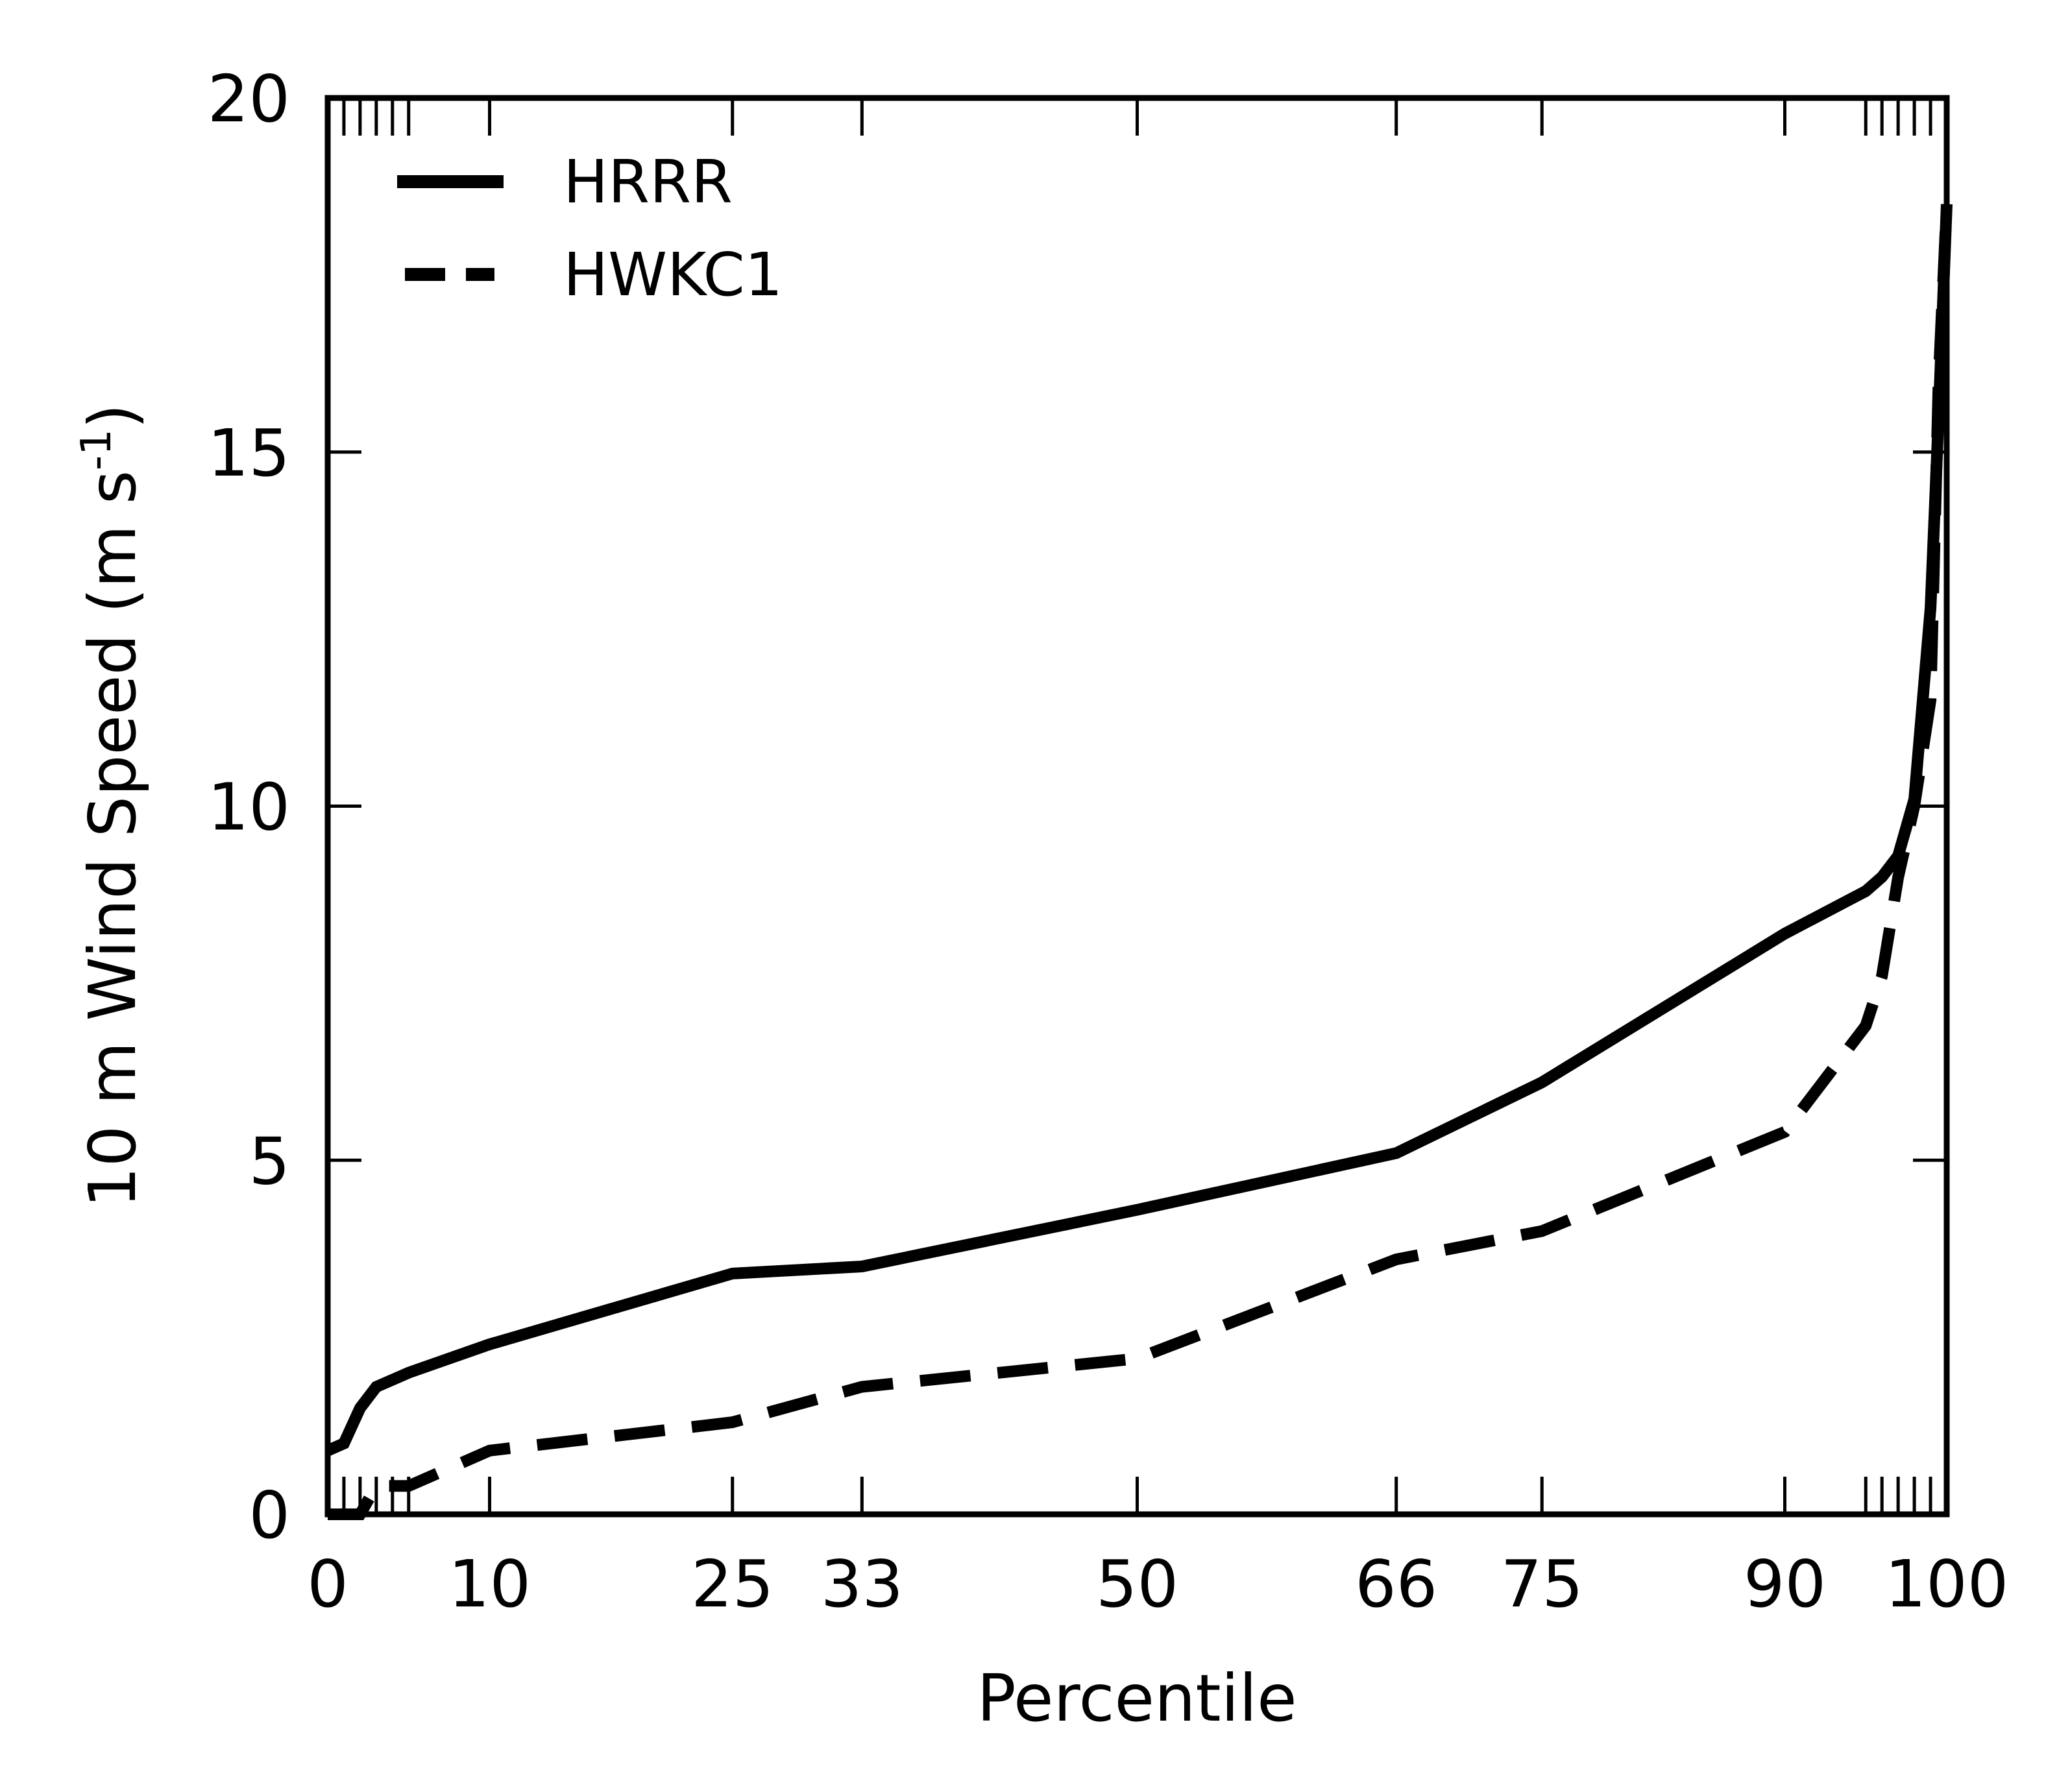  What do you see at coordinates (1542, 1584) in the screenshot?
I see `x-tick-label: 75` at bounding box center [1542, 1584].